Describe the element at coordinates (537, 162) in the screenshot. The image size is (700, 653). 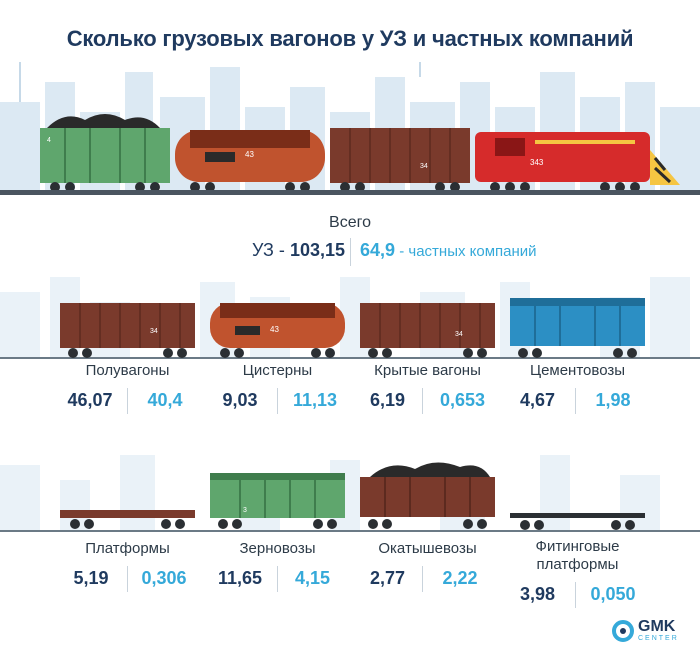
I see `locomotive-number: 343` at that location.